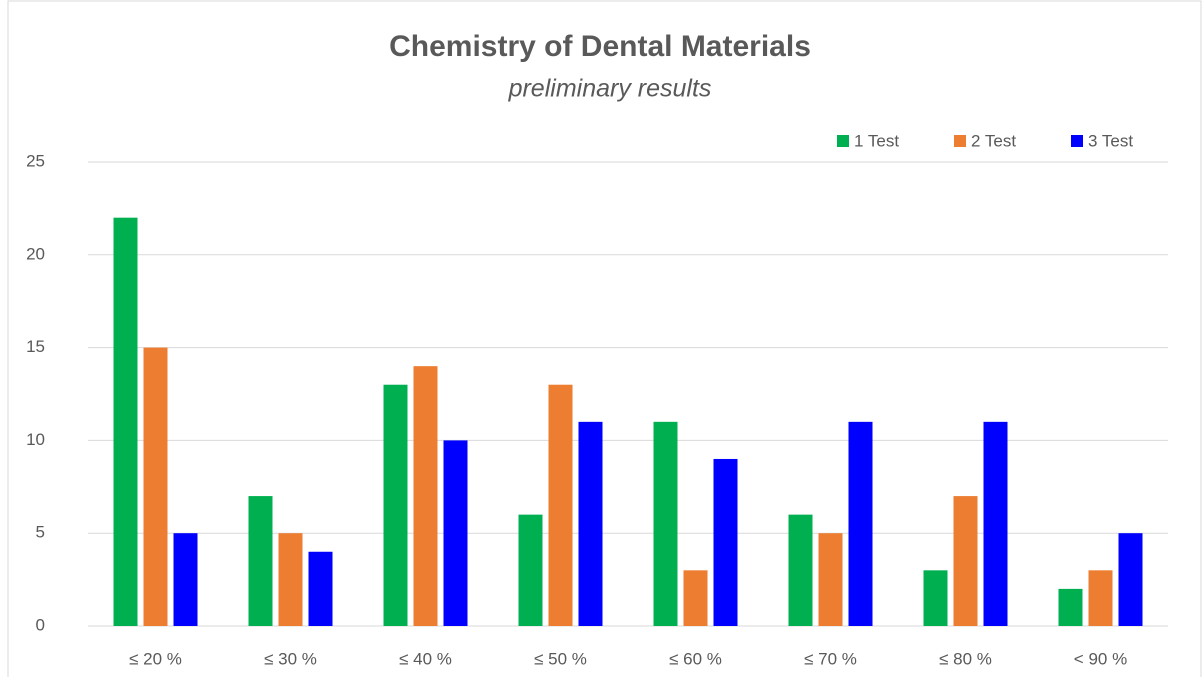 This screenshot has height=677, width=1202. I want to click on y-tick-label: 5, so click(40, 532).